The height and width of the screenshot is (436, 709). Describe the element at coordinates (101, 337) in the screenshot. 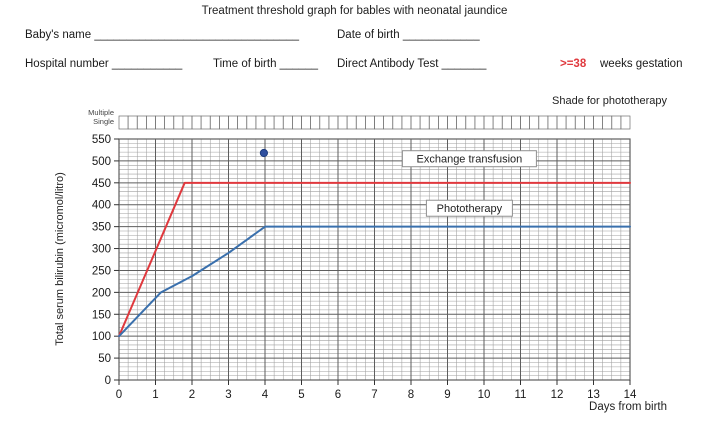

I see `y-tick-label: 100` at that location.